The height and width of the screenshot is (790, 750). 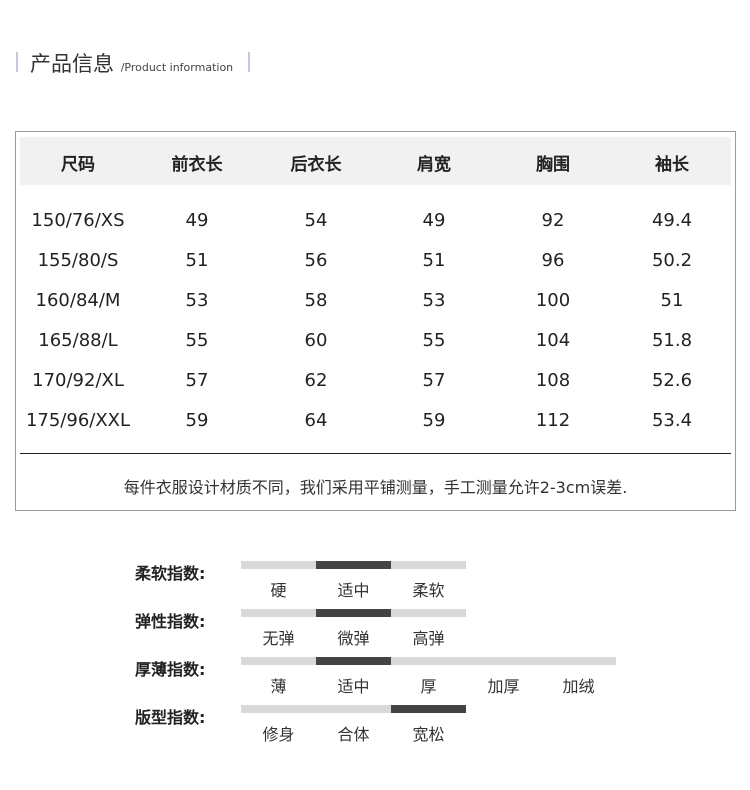 What do you see at coordinates (78, 300) in the screenshot?
I see `table-cell: 160/84/M` at bounding box center [78, 300].